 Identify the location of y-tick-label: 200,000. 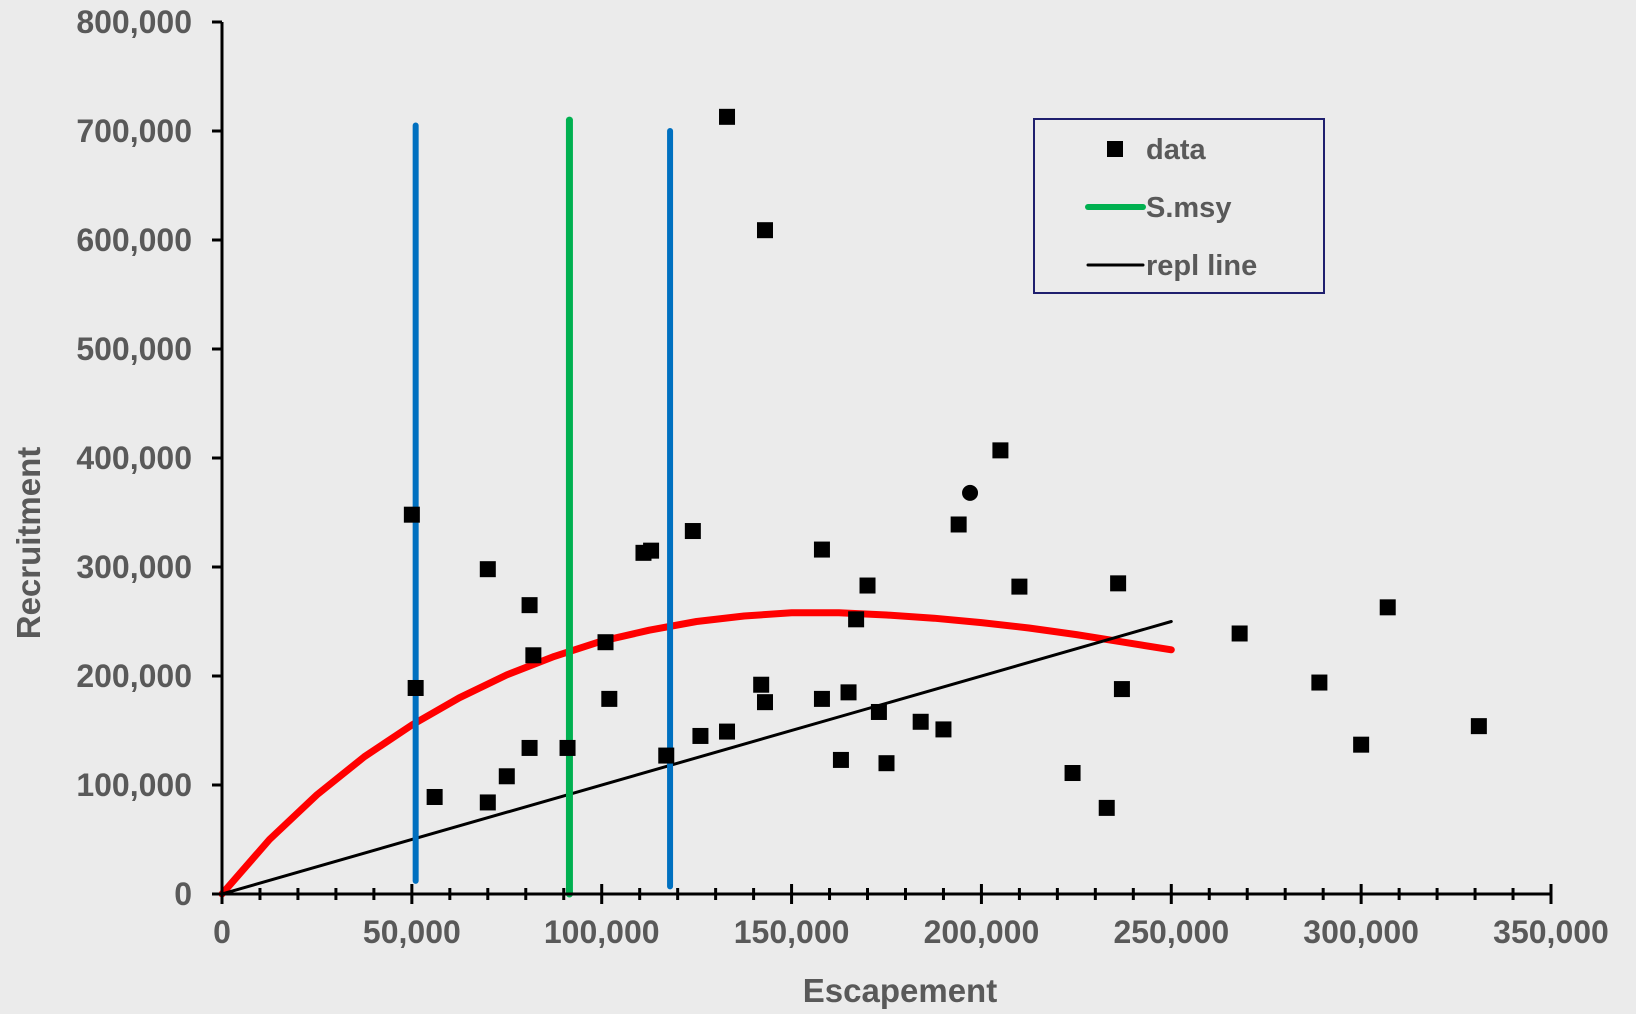
(134, 676).